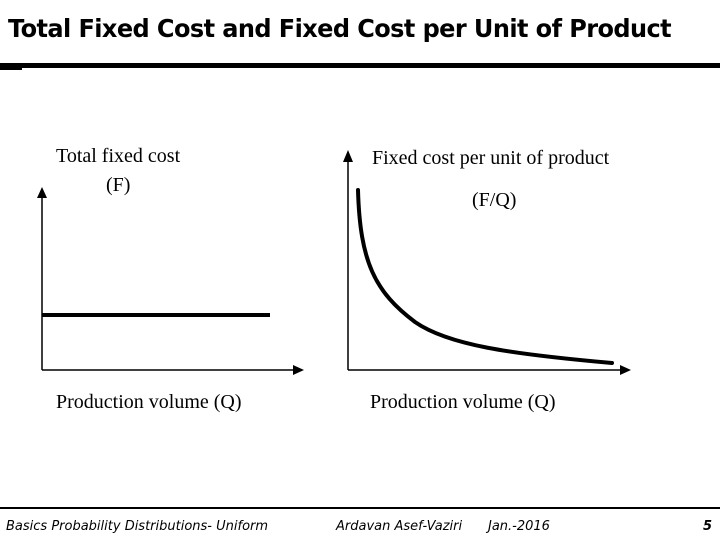 This screenshot has height=540, width=720. I want to click on left-y-axis-label-line1: Total fixed cost, so click(118, 156).